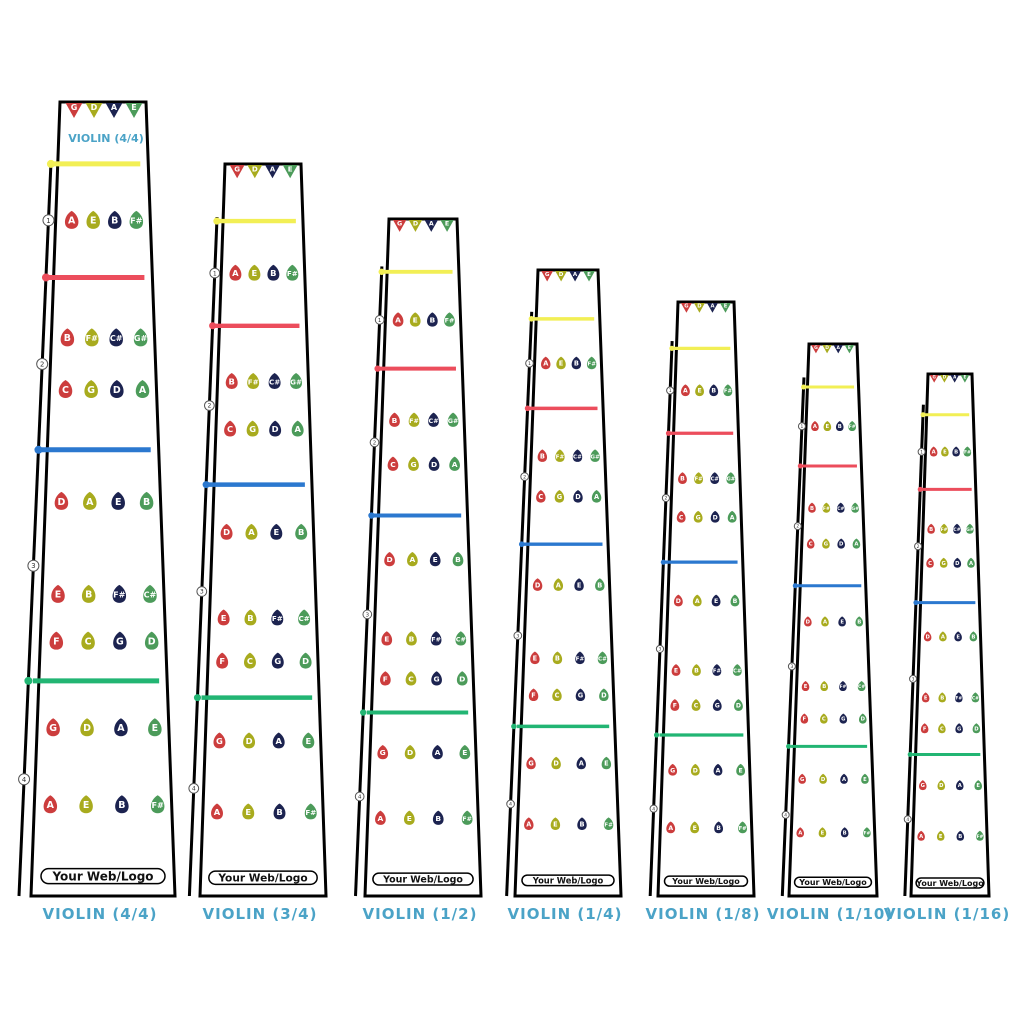  What do you see at coordinates (824, 718) in the screenshot?
I see `note-marker: C` at bounding box center [824, 718].